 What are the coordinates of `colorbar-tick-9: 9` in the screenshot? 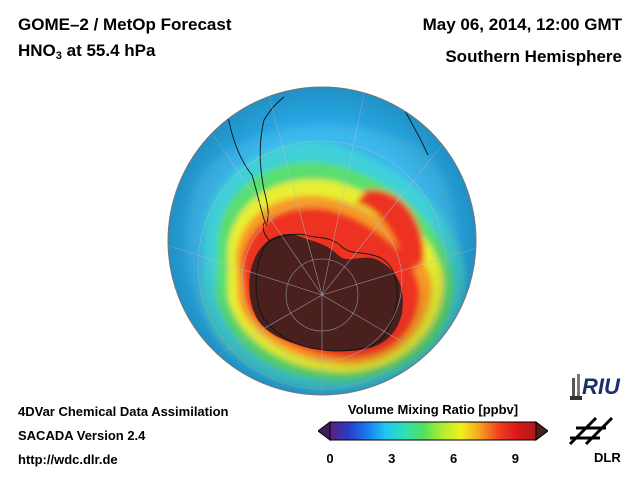 It's located at (515, 458).